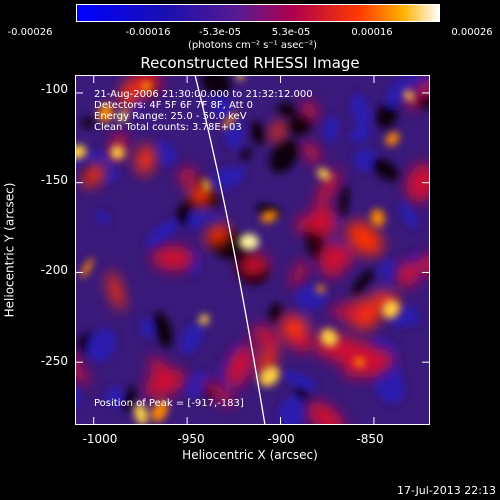 This screenshot has height=500, width=500. What do you see at coordinates (446, 490) in the screenshot?
I see `footer-date: 17-Jul-2013 22:13` at bounding box center [446, 490].